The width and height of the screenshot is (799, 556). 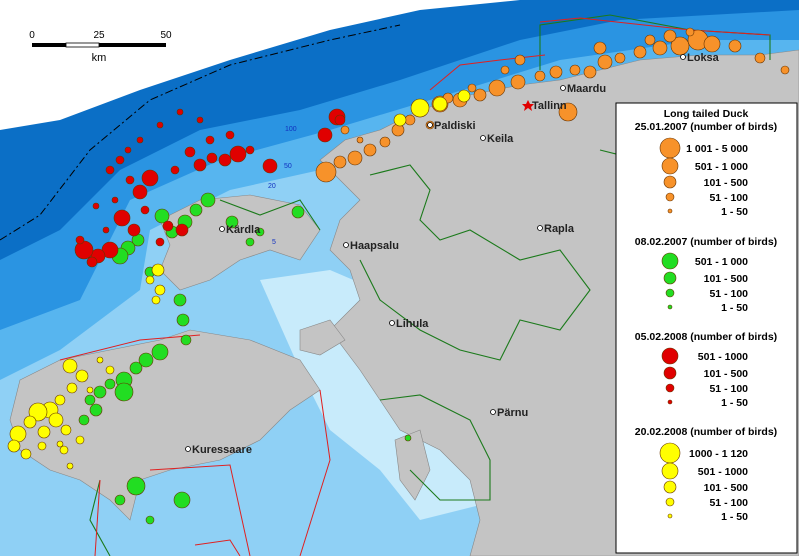 I want to click on scale-unit: km, so click(x=99, y=58).